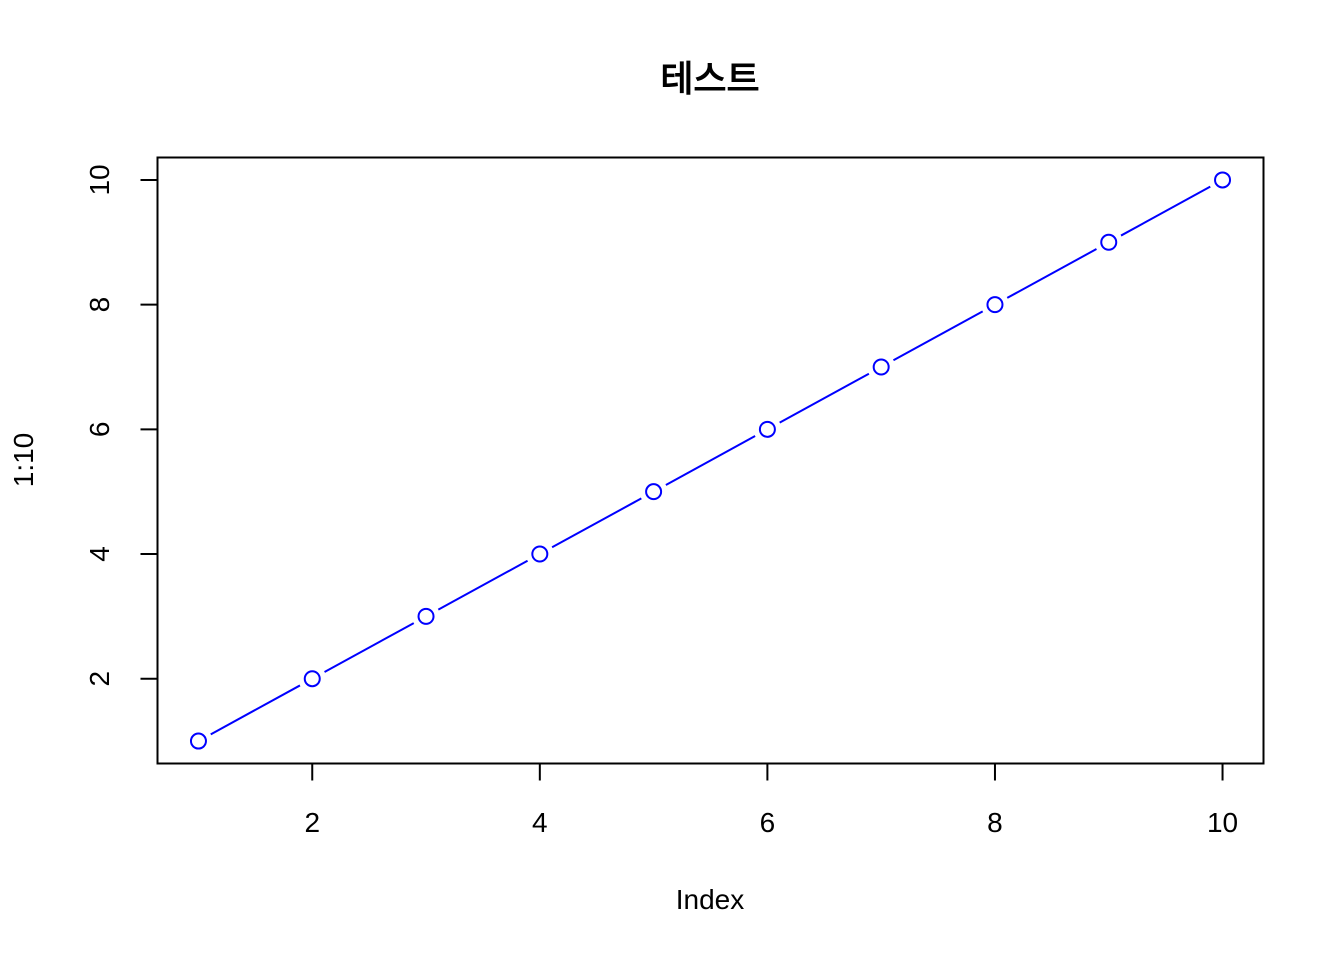 The width and height of the screenshot is (1344, 965). Describe the element at coordinates (995, 822) in the screenshot. I see `x-tick-label: 8` at that location.